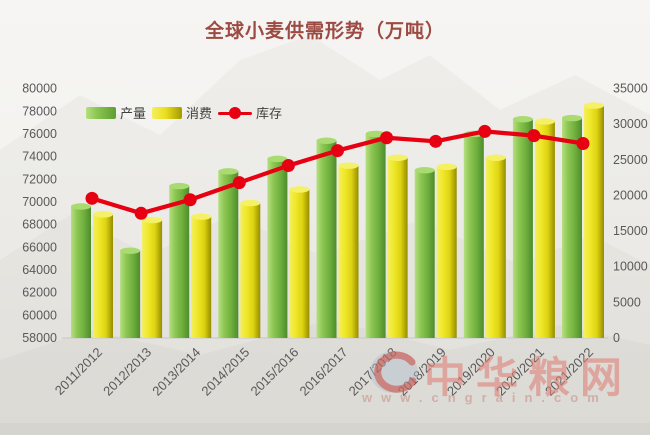 This screenshot has height=435, width=650. I want to click on x-axis-label: 2021/2022, so click(569, 372).